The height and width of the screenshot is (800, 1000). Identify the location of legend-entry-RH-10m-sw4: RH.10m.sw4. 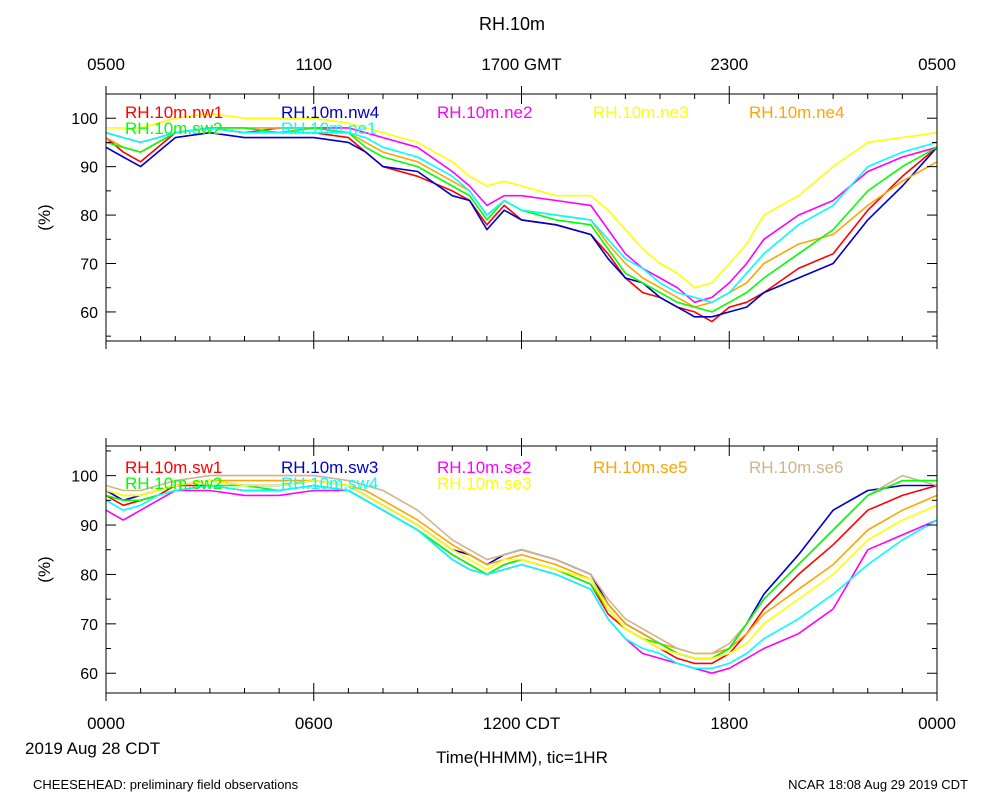
(329, 483).